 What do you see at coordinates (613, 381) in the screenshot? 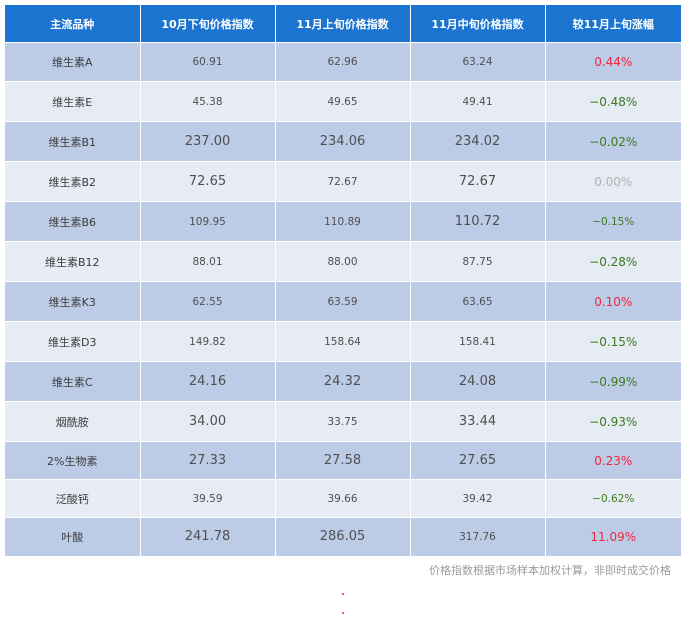
I see `row-change: −0.99%` at bounding box center [613, 381].